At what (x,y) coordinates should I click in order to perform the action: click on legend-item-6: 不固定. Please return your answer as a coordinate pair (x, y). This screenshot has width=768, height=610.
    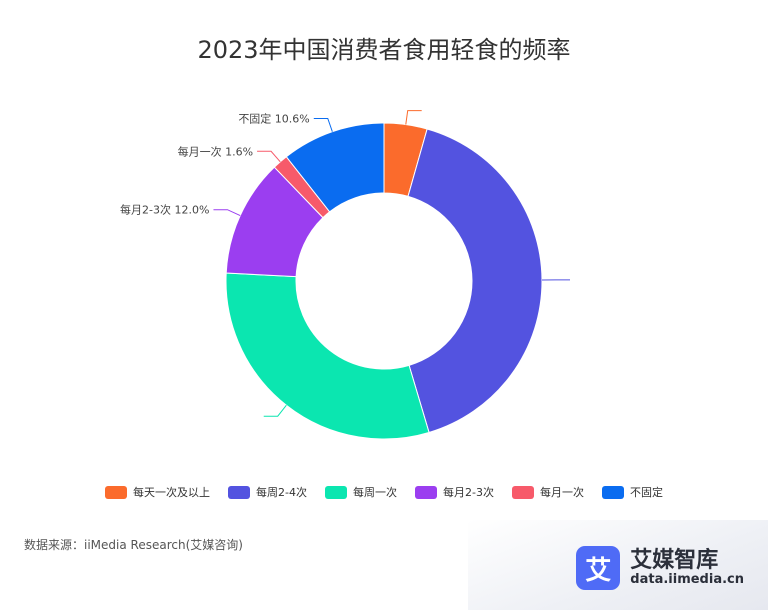
    Looking at the image, I should click on (632, 492).